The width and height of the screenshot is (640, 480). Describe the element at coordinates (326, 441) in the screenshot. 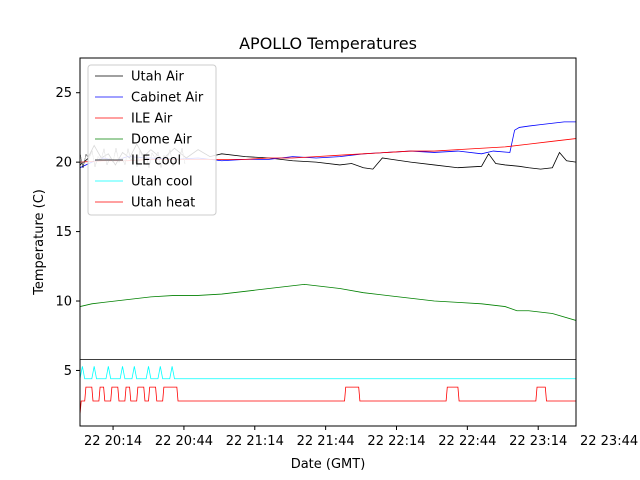

I see `x-tick-label: 22 21:44` at that location.